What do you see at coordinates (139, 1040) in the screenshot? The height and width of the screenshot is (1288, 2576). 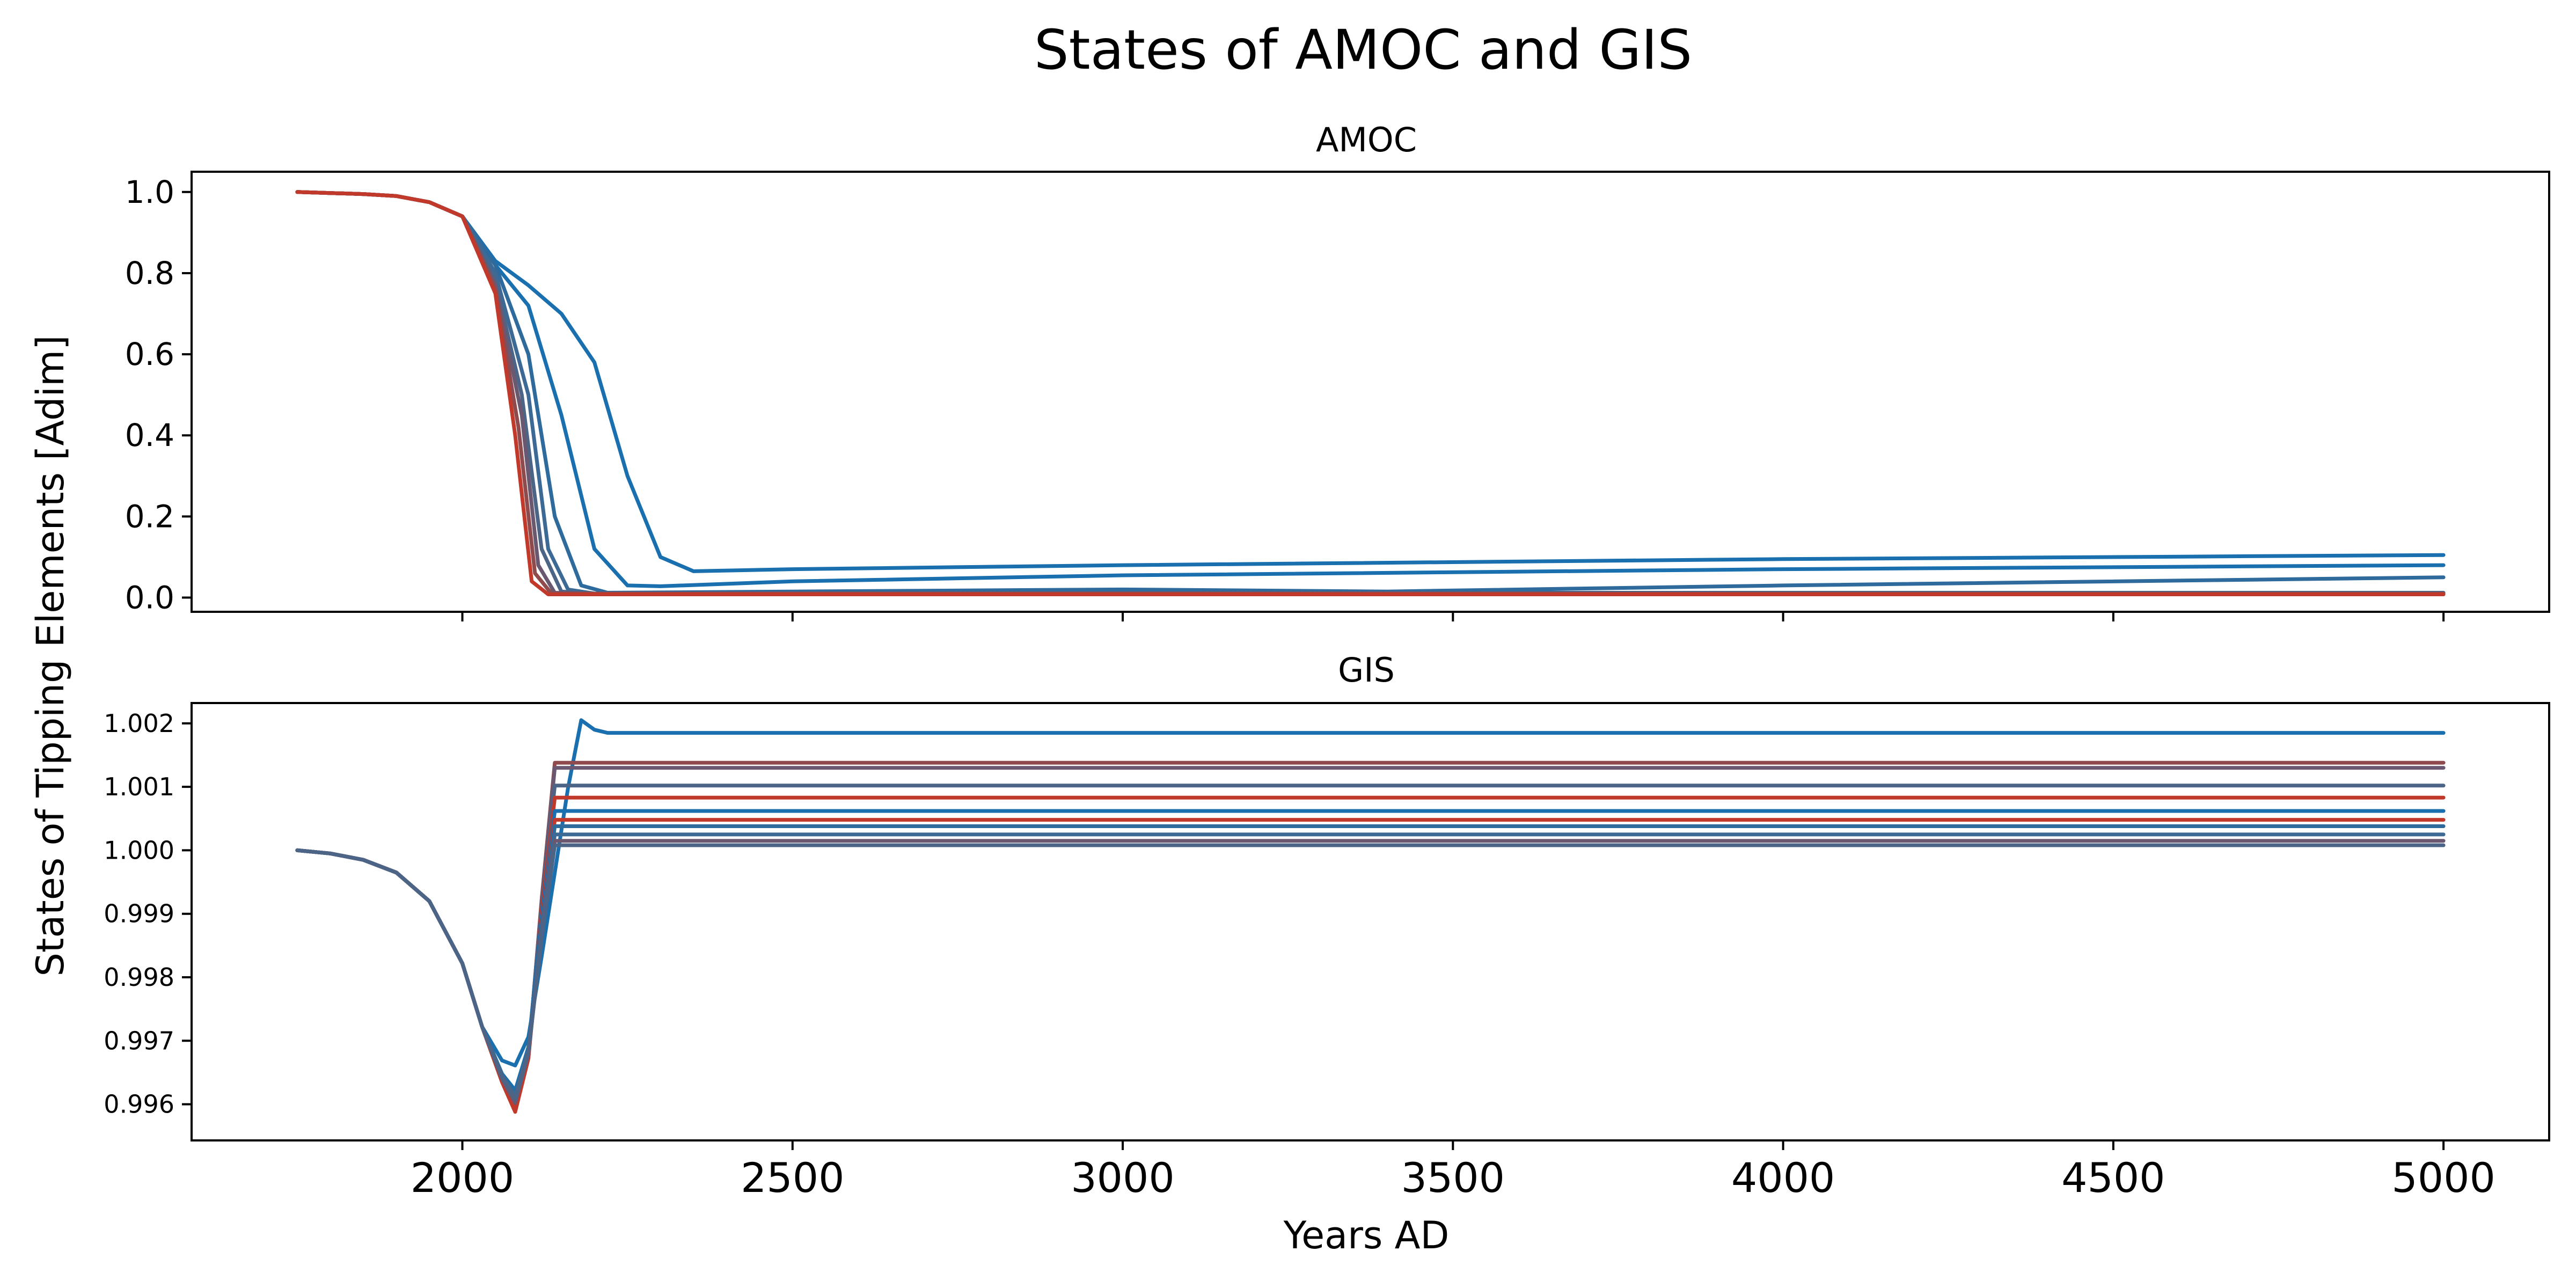 I see `gis-y-tick-label: 0.997` at bounding box center [139, 1040].